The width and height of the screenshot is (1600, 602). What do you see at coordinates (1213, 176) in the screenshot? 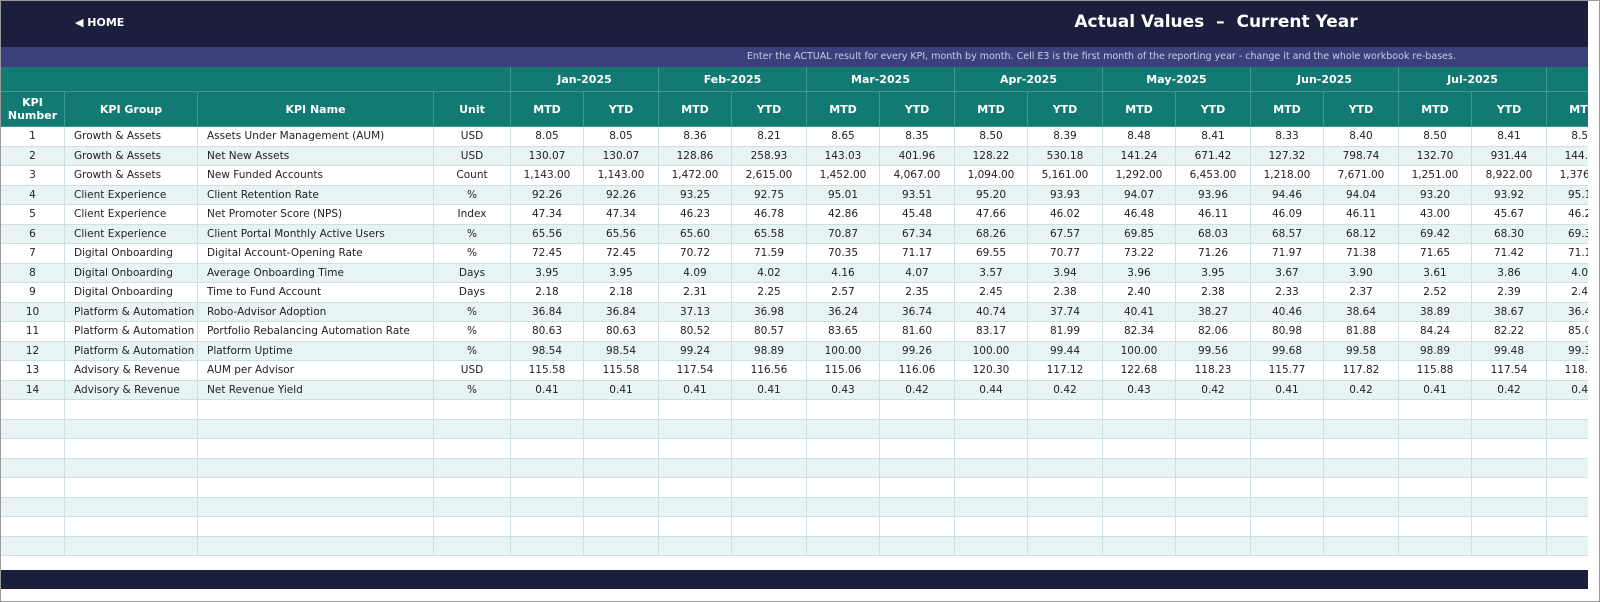
I see `value-cell: 6,453.00` at bounding box center [1213, 176].